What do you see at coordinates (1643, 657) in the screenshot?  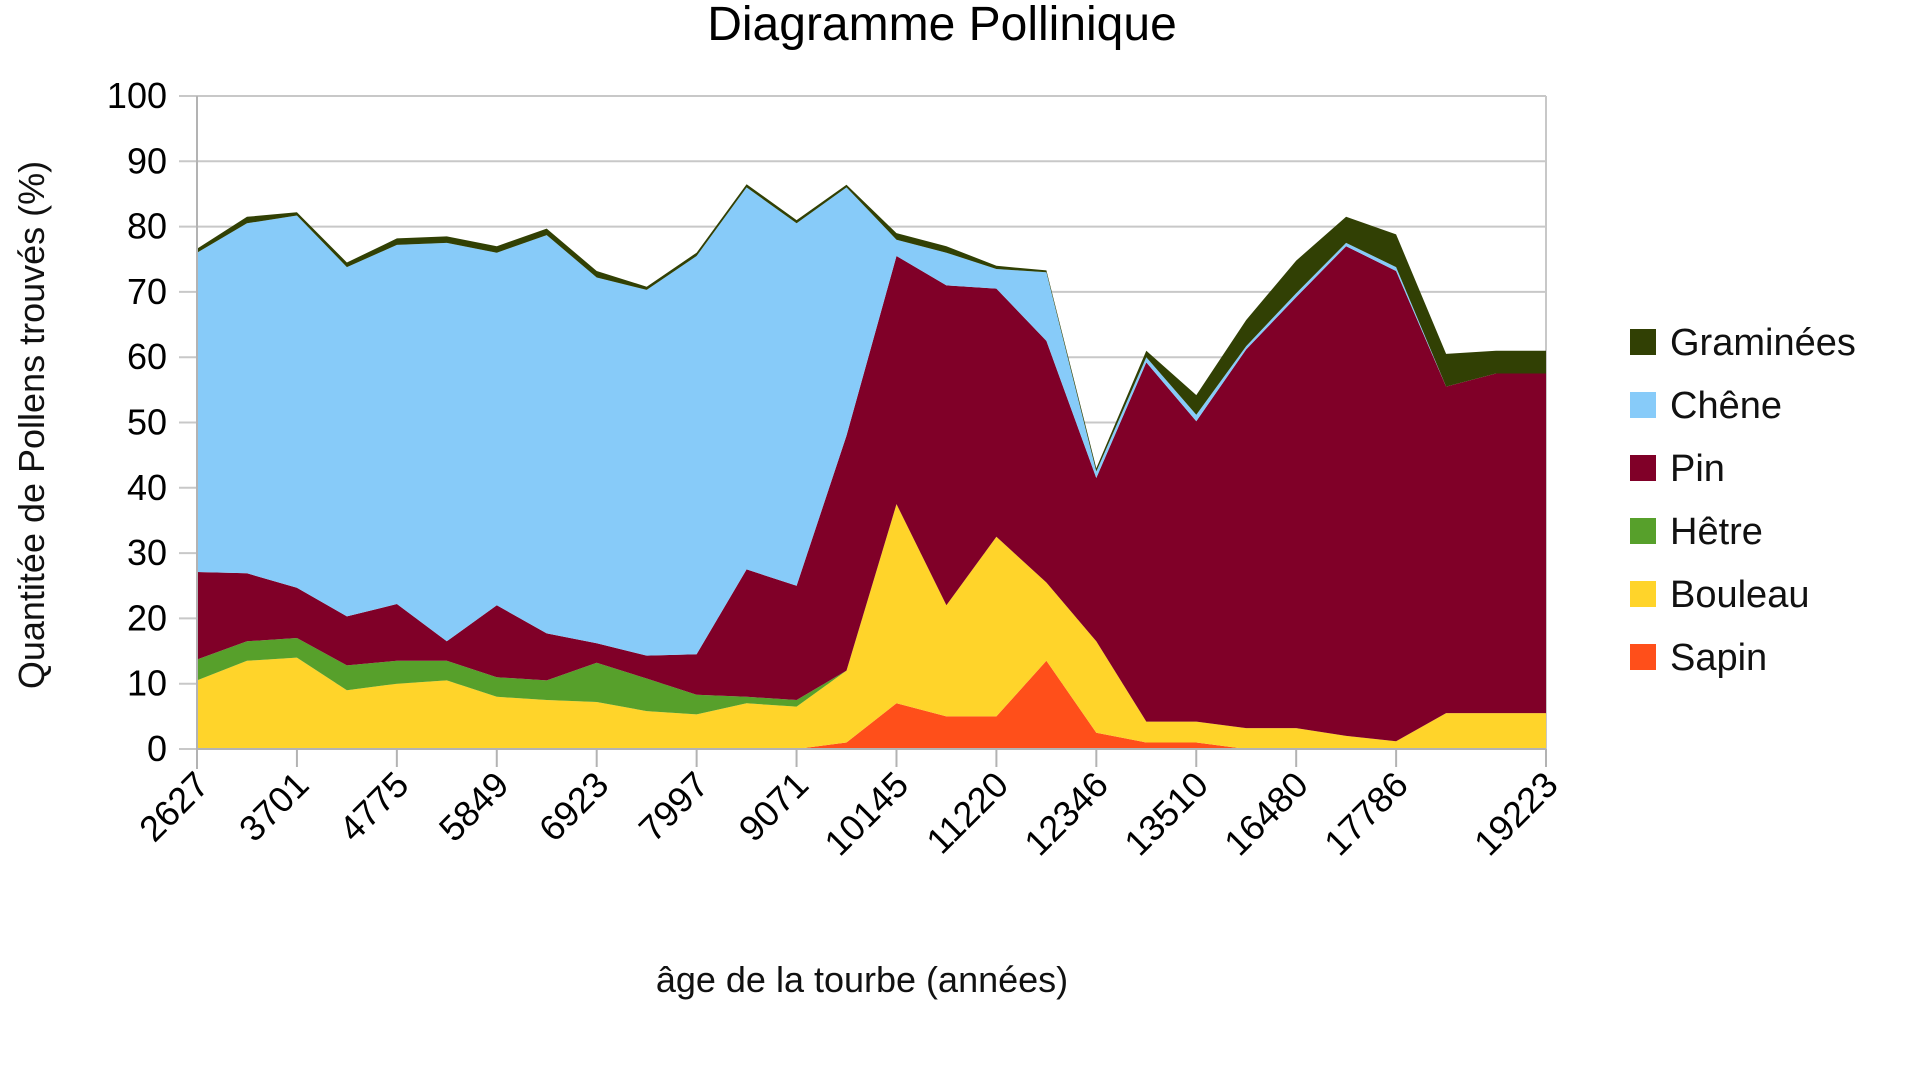 I see `legend-swatch-sapin` at bounding box center [1643, 657].